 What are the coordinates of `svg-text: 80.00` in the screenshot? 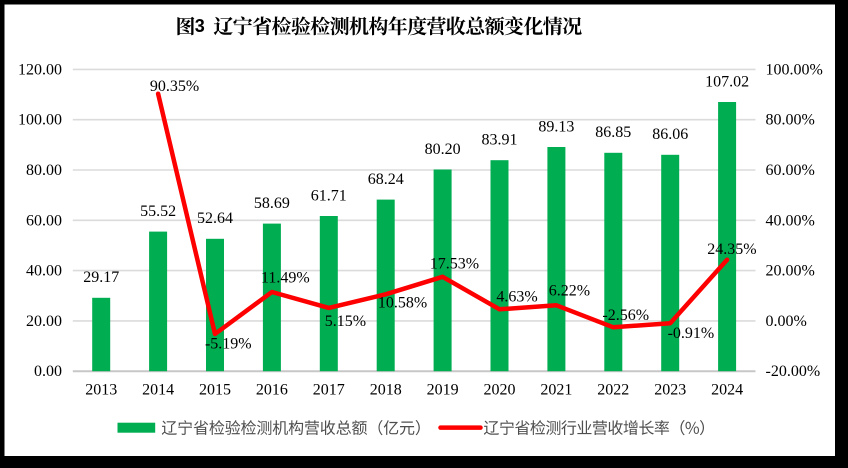 It's located at (44, 170).